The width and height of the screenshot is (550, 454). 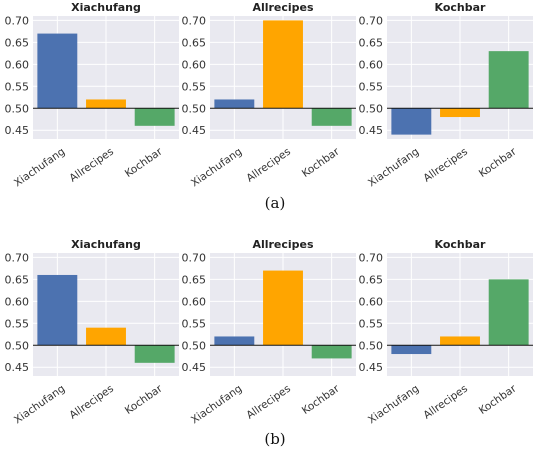 I want to click on caption-b: (b), so click(x=274, y=439).